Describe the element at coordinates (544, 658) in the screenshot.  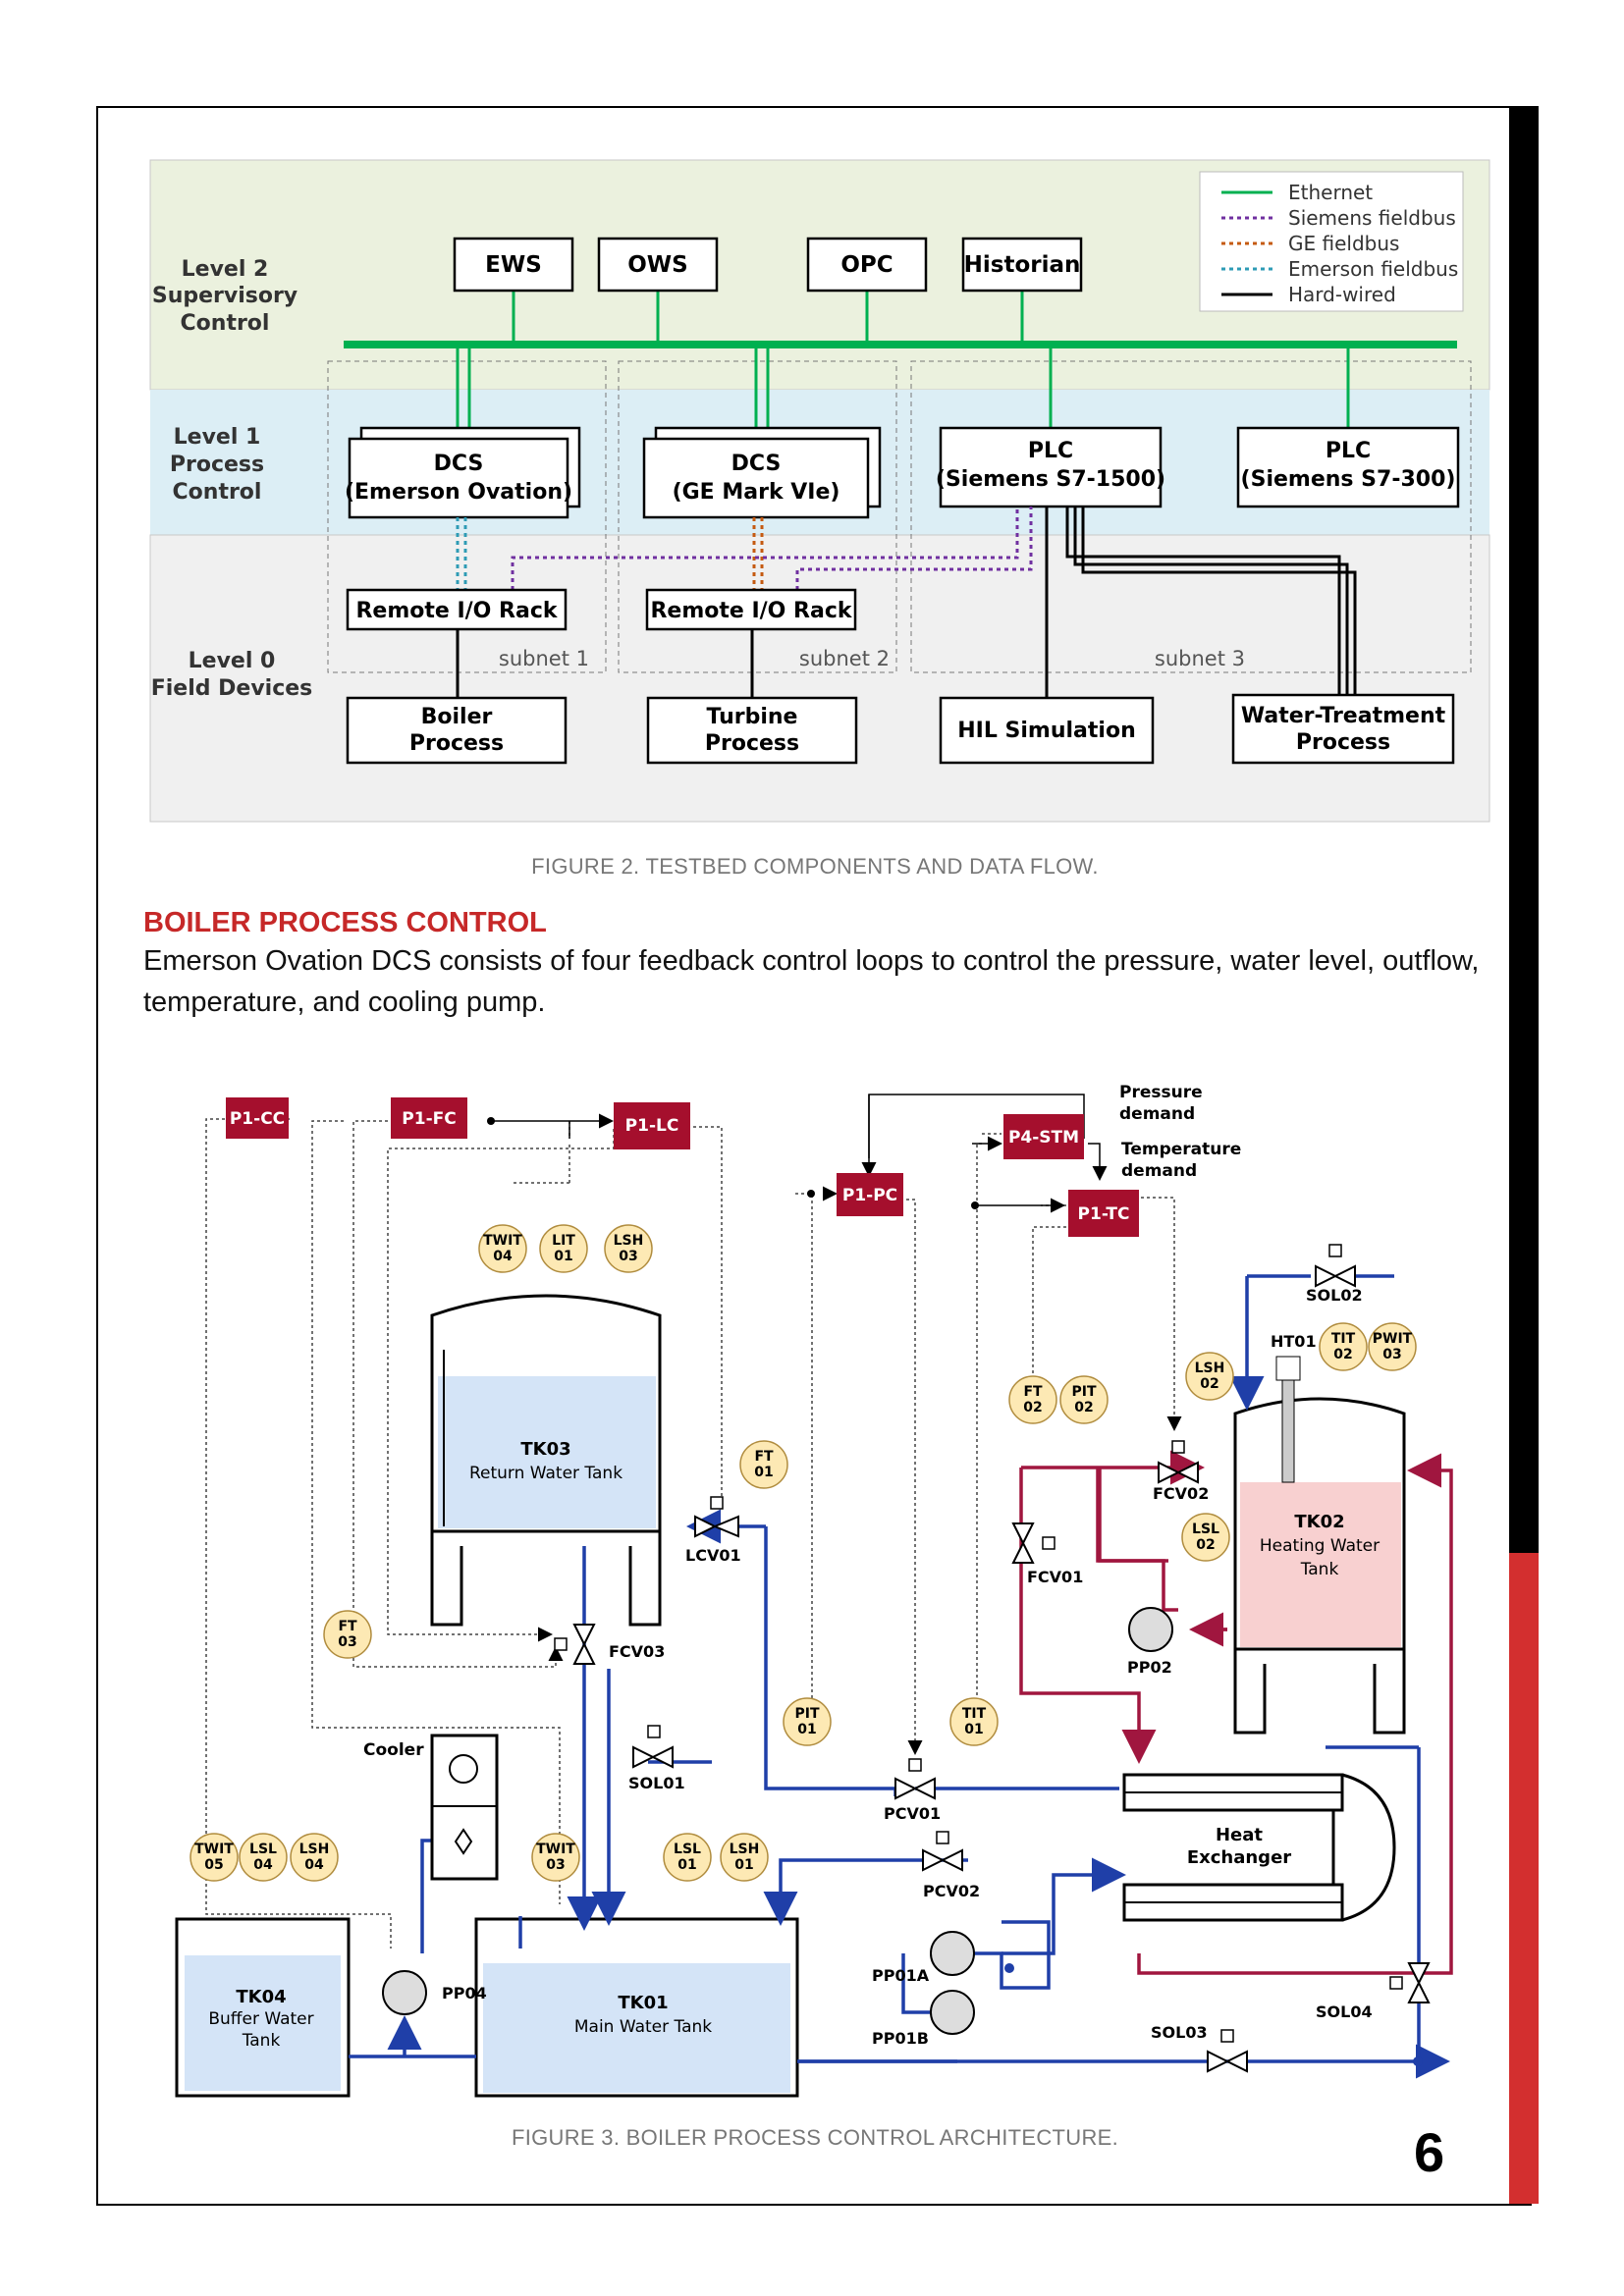
I see `subnet-1-label: subnet 1` at that location.